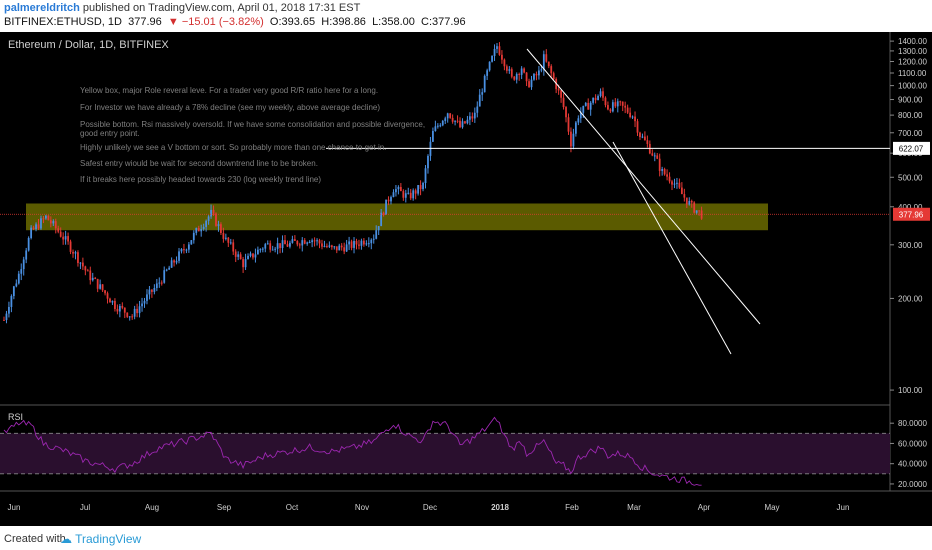  Describe the element at coordinates (215, 22) in the screenshot. I see `change-label: ▼ −15.01 (−3.82%)` at that location.